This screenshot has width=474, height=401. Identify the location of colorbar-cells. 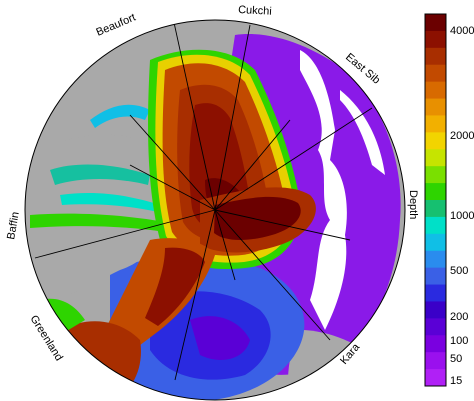
(435, 200).